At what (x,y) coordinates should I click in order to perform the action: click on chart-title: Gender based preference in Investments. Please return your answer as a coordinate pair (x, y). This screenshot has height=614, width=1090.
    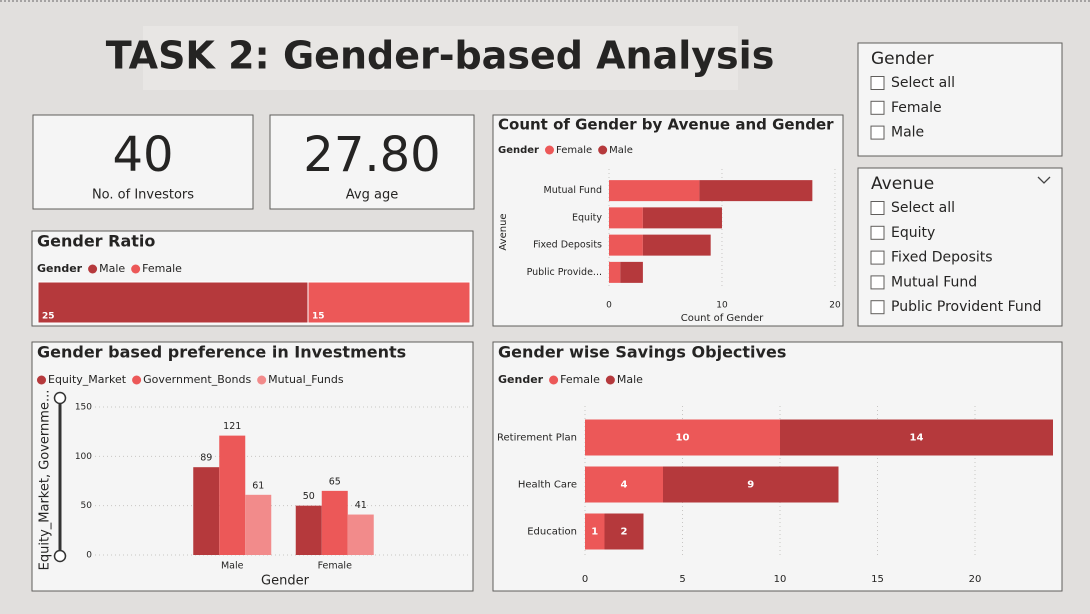
    Looking at the image, I should click on (221, 352).